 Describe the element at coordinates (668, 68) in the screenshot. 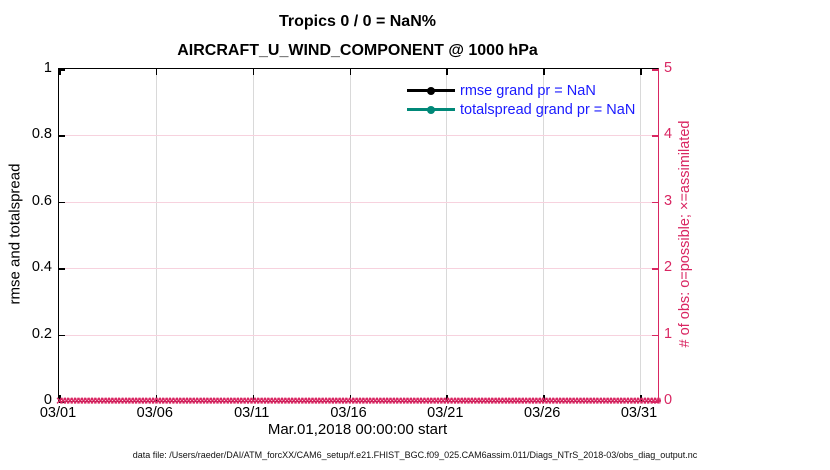

I see `right-y-tick-label: 5` at that location.